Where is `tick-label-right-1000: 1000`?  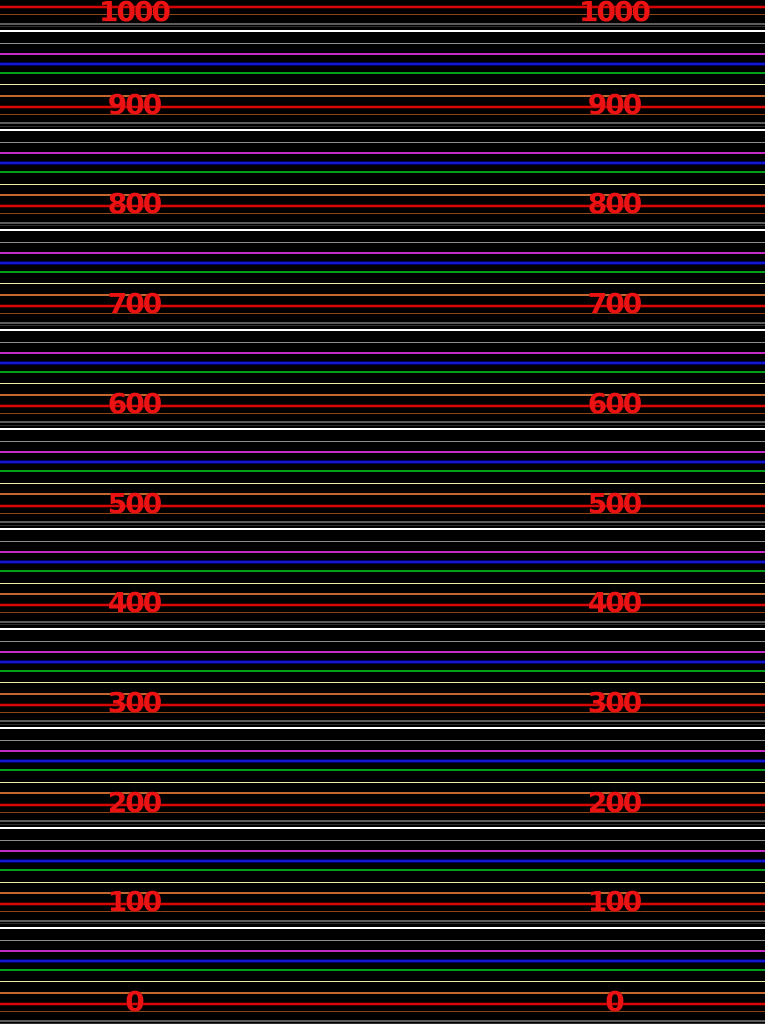 tick-label-right-1000: 1000 is located at coordinates (615, 14).